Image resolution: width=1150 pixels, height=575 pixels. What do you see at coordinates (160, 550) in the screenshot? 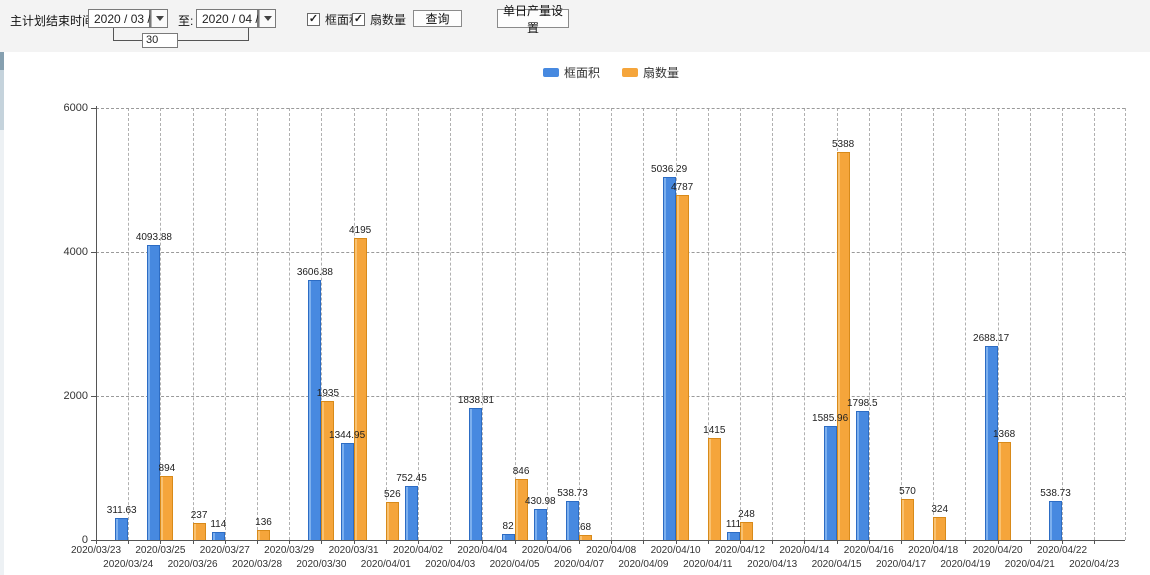
I see `x-axis-date-label: 2020/03/25` at bounding box center [160, 550].